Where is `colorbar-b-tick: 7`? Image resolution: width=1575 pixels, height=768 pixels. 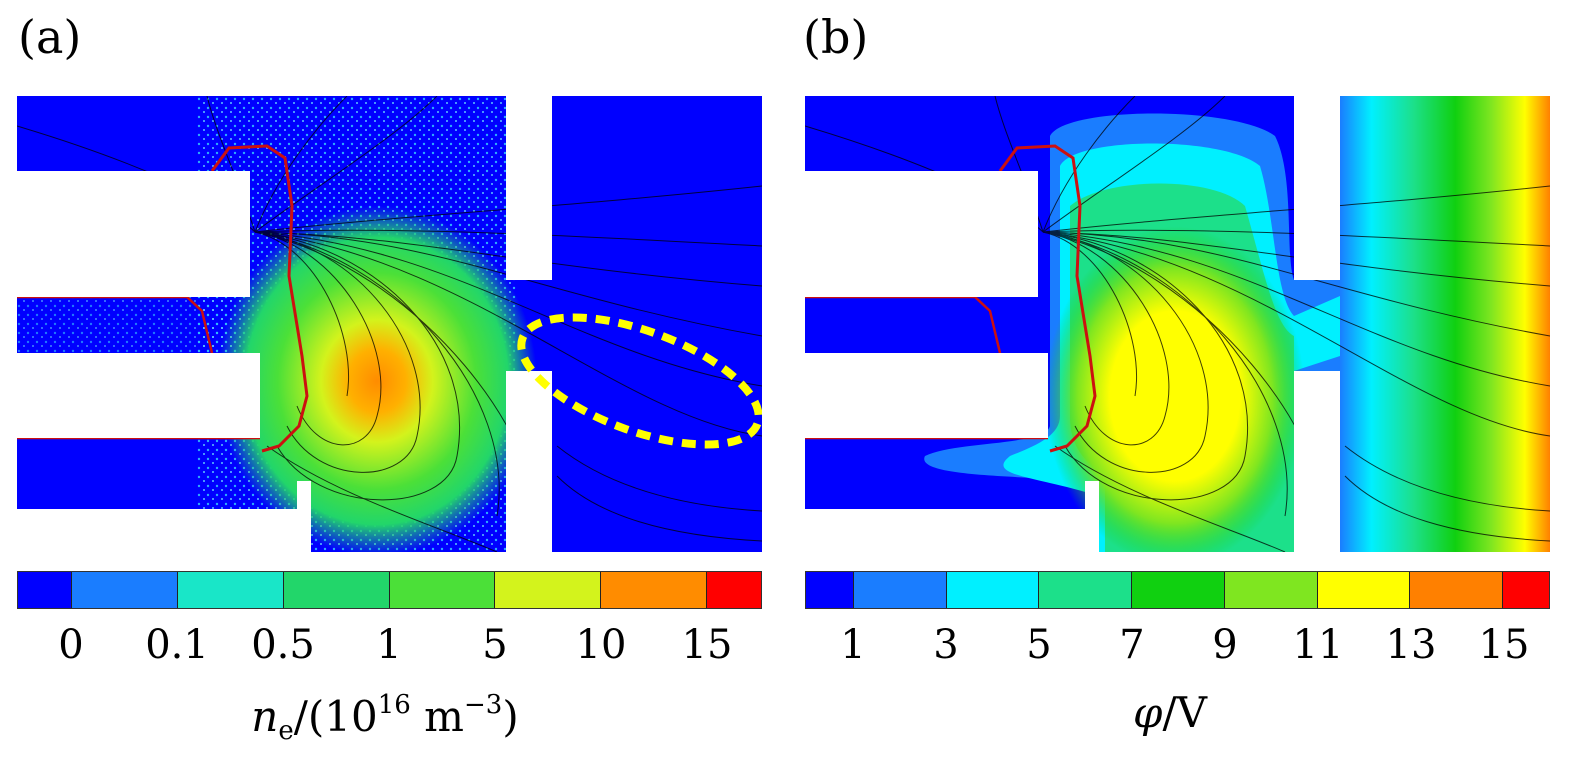
colorbar-b-tick: 7 is located at coordinates (1132, 645).